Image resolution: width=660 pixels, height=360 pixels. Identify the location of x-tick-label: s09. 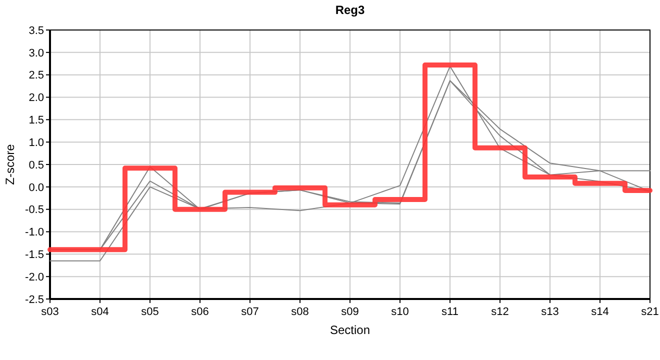
(350, 312).